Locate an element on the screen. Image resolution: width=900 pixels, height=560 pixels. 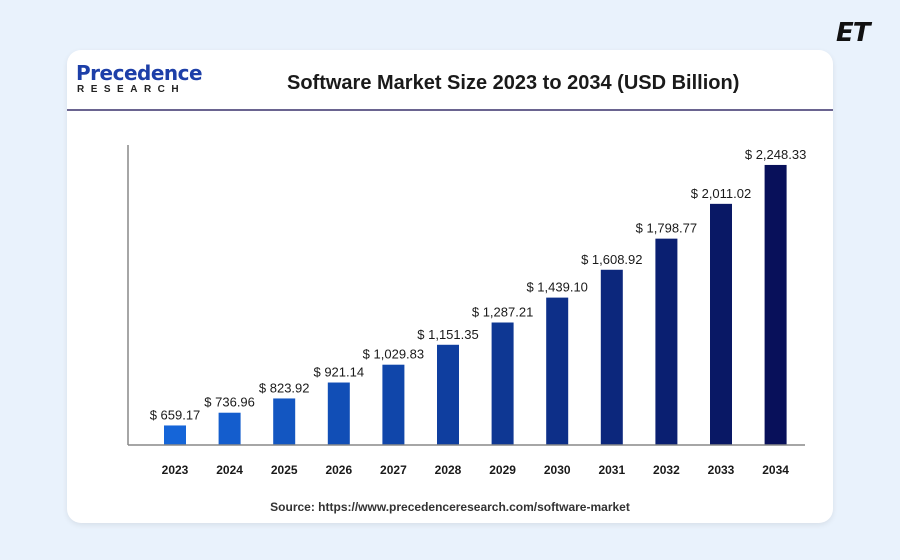
bar-2026 is located at coordinates (338, 413).